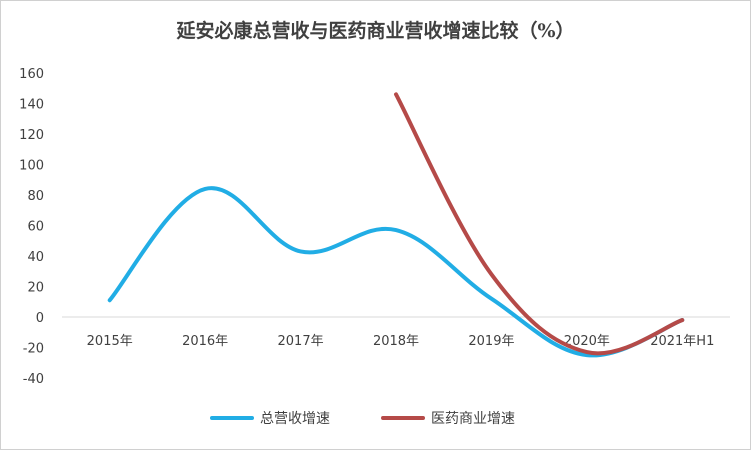 Image resolution: width=751 pixels, height=450 pixels. What do you see at coordinates (33, 349) in the screenshot?
I see `y-tick-label: -20` at bounding box center [33, 349].